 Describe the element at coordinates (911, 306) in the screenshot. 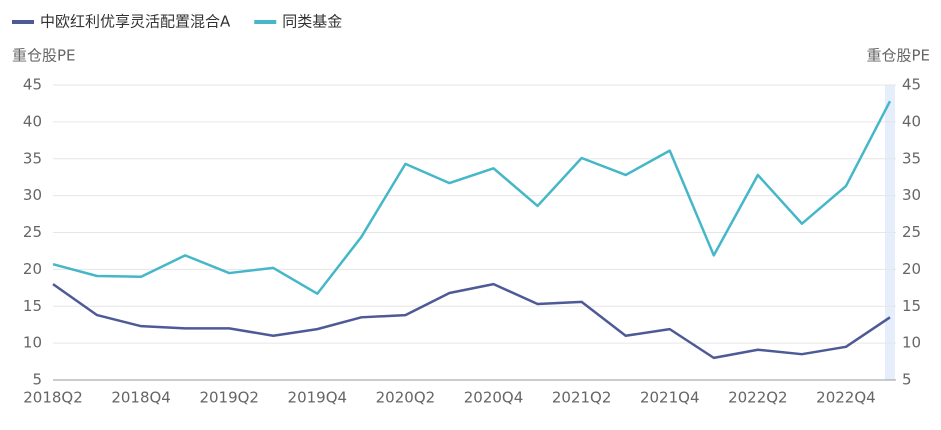

I see `y2-tick-label: 15` at that location.